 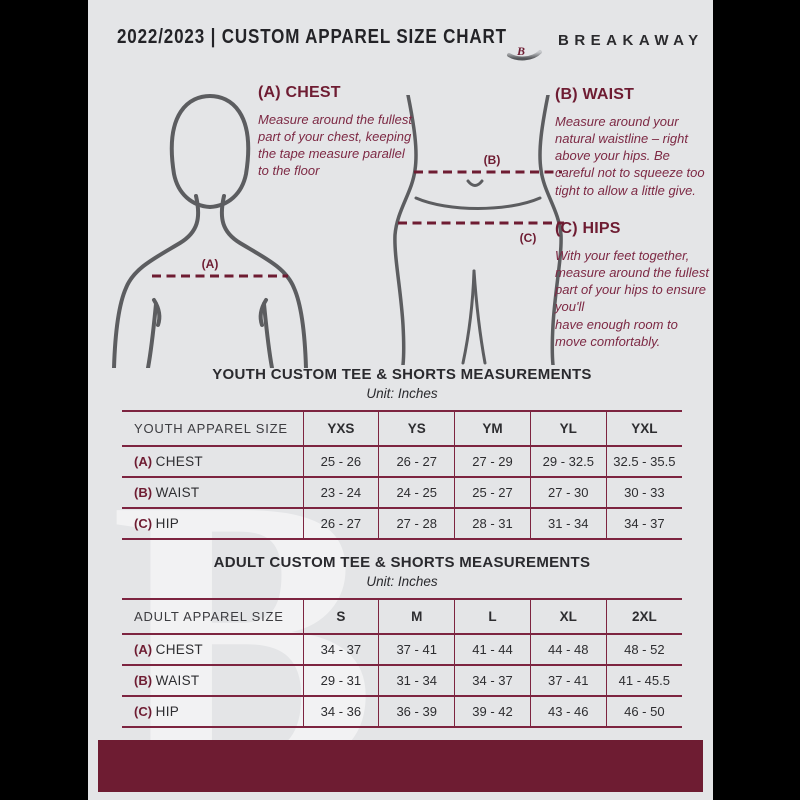 I want to click on hips-guide-heading: (C) HIPS, so click(x=588, y=228).